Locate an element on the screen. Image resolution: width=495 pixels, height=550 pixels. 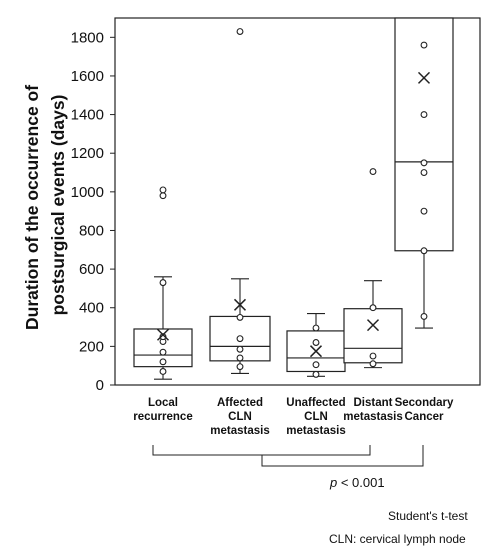
y-tick-label-5: 1000 is located at coordinates (87, 192).